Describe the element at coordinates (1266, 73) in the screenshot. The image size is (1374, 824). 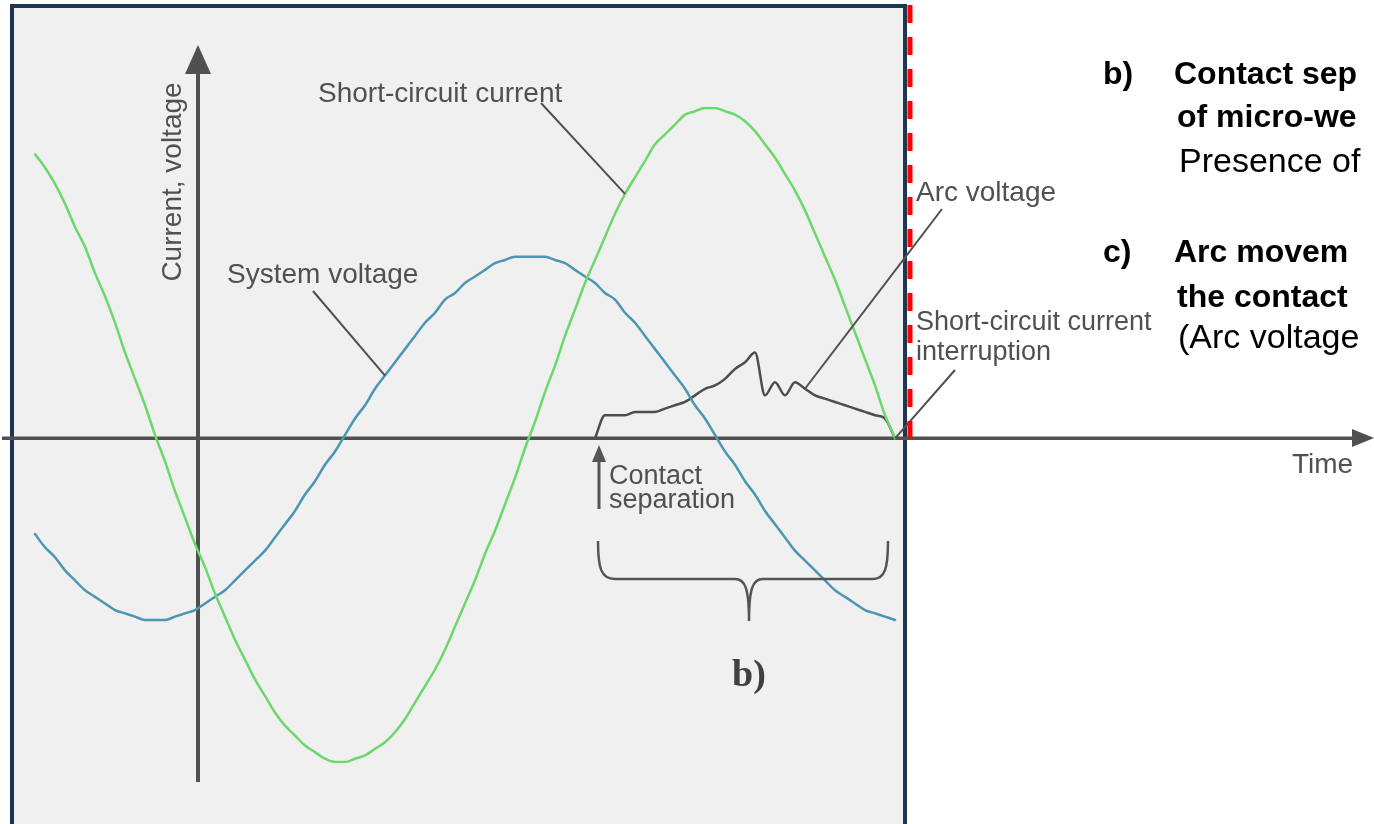
I see `text: Contact sep` at that location.